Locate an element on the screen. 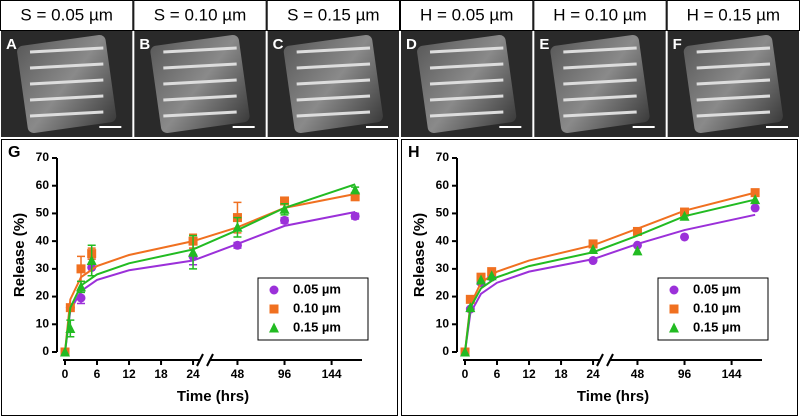 This screenshot has width=800, height=417. panel-title: H = 0.15 µm is located at coordinates (733, 14).